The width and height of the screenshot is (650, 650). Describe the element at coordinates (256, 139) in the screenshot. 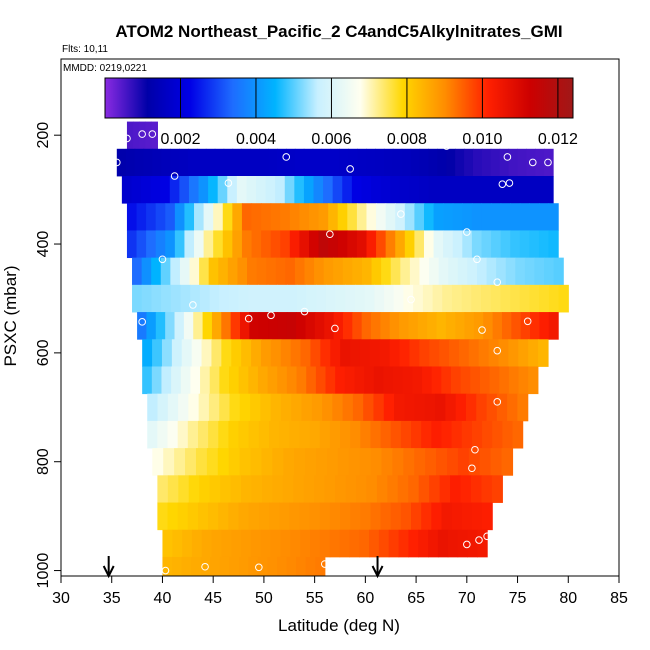

I see `colorbar-tick-label: 0.004` at that location.